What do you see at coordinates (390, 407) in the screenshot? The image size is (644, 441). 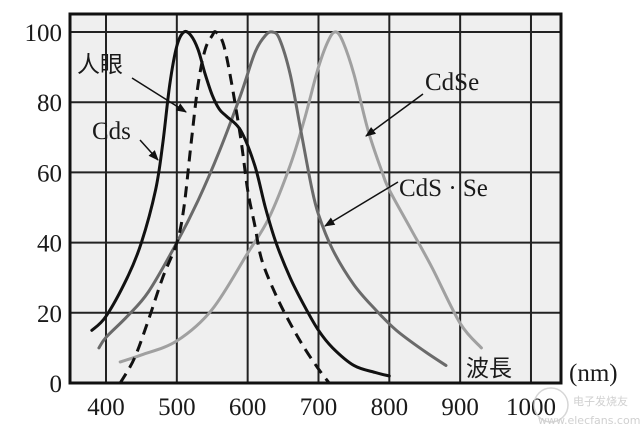 I see `x-tick-label: 800` at bounding box center [390, 407].